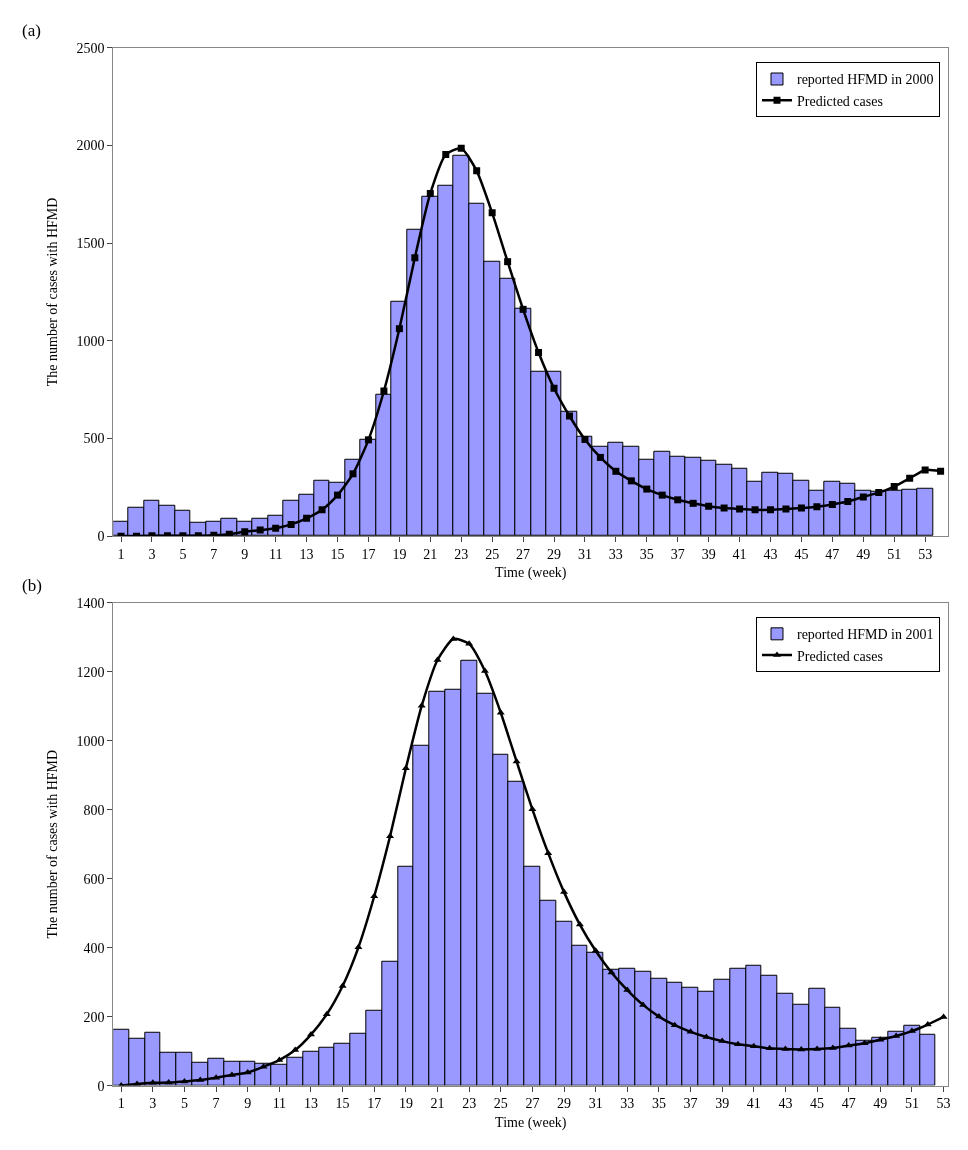 This screenshot has width=968, height=1150. What do you see at coordinates (245, 554) in the screenshot?
I see `x-tick-label: 9` at bounding box center [245, 554].